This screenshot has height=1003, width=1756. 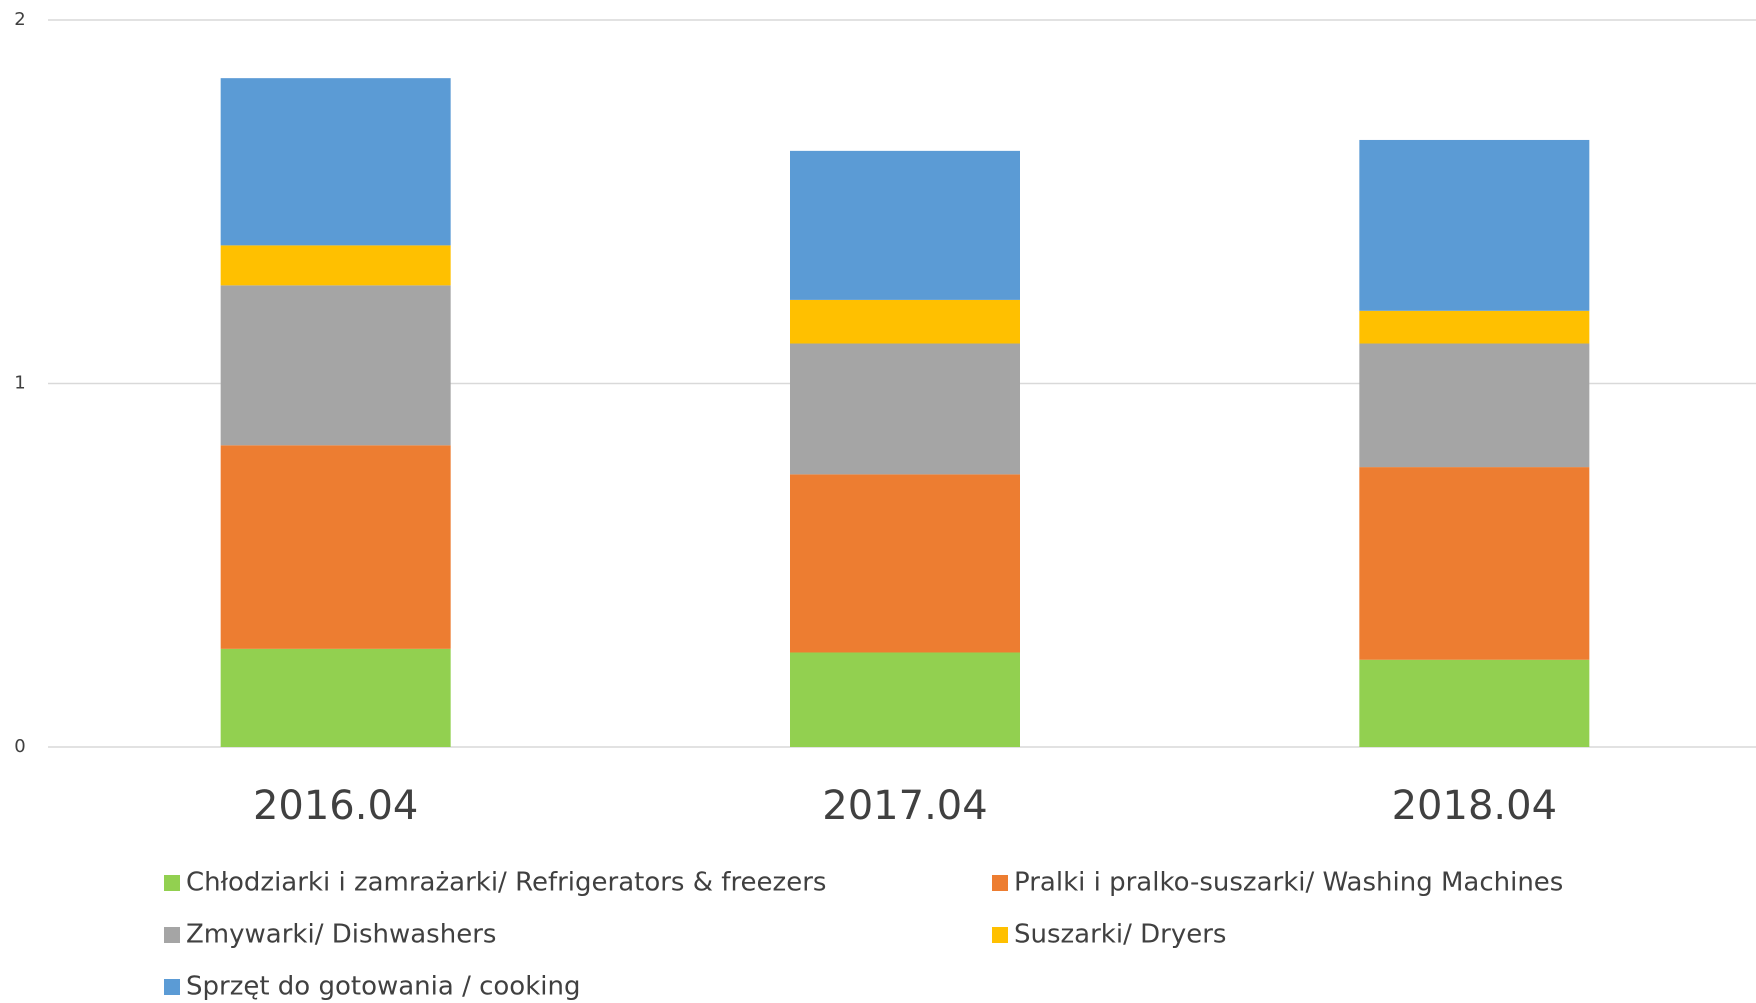 I want to click on y-tick-label: 1, so click(x=19, y=383).